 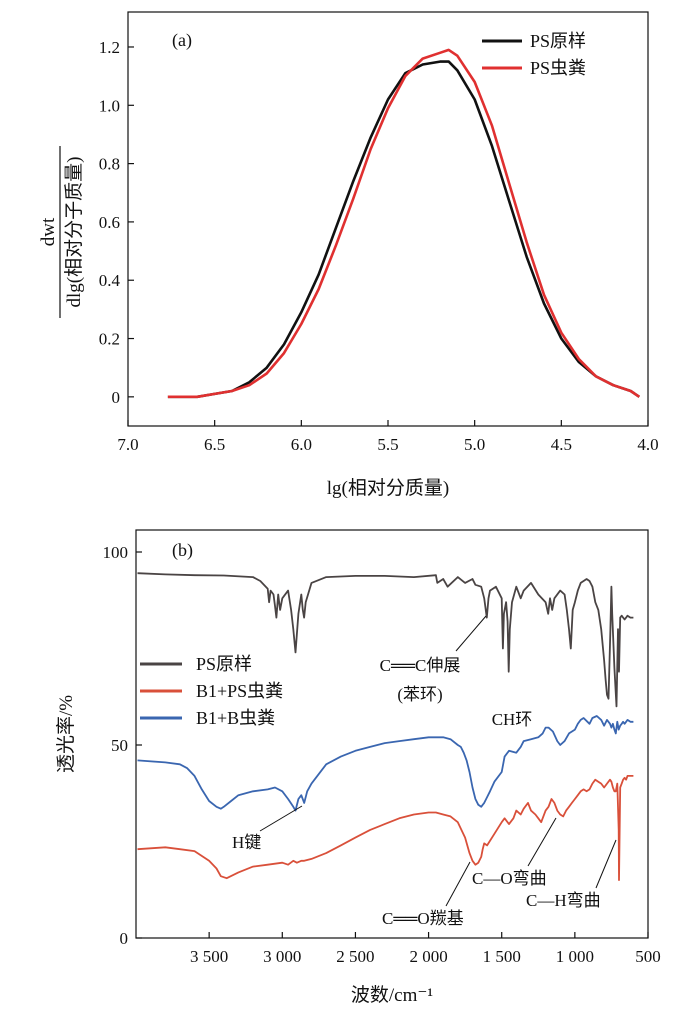 I want to click on annot-co-bend-pointer, so click(x=542, y=842).